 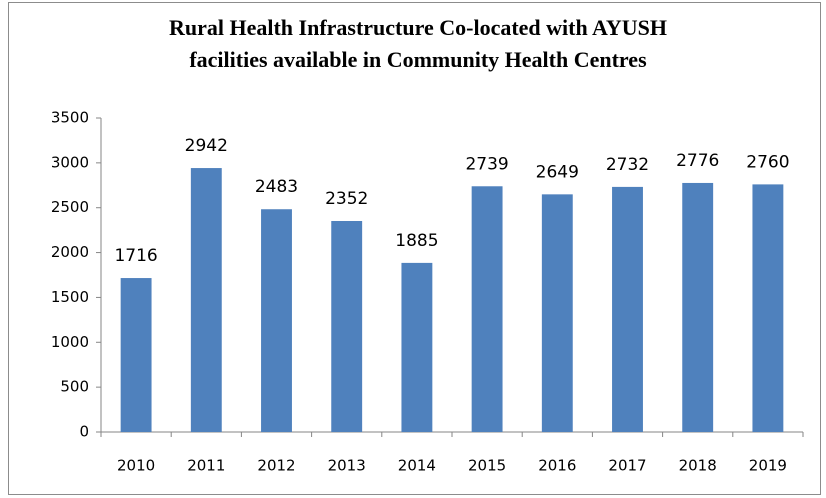 I want to click on data-label: 2760, so click(x=767, y=162).